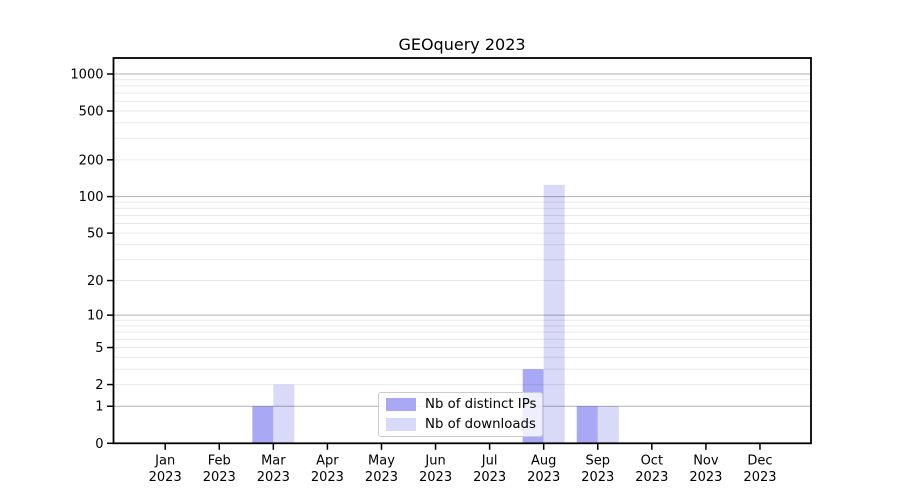 The height and width of the screenshot is (500, 900). What do you see at coordinates (481, 404) in the screenshot?
I see `legend-label: Nb of distinct IPs` at bounding box center [481, 404].